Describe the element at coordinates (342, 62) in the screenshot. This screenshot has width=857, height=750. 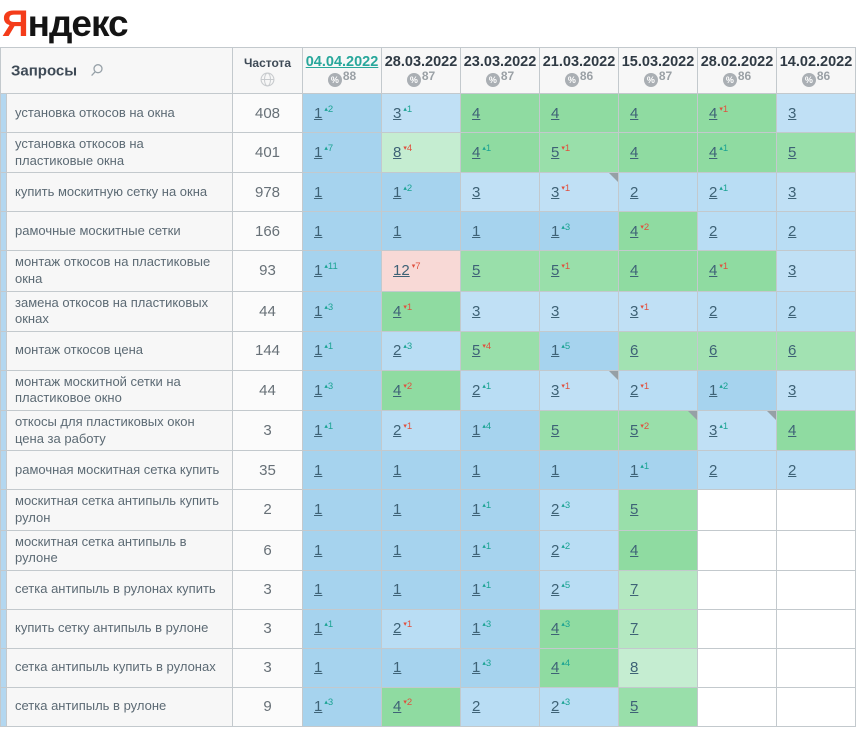
I see `date-link: 04.04.2022` at that location.